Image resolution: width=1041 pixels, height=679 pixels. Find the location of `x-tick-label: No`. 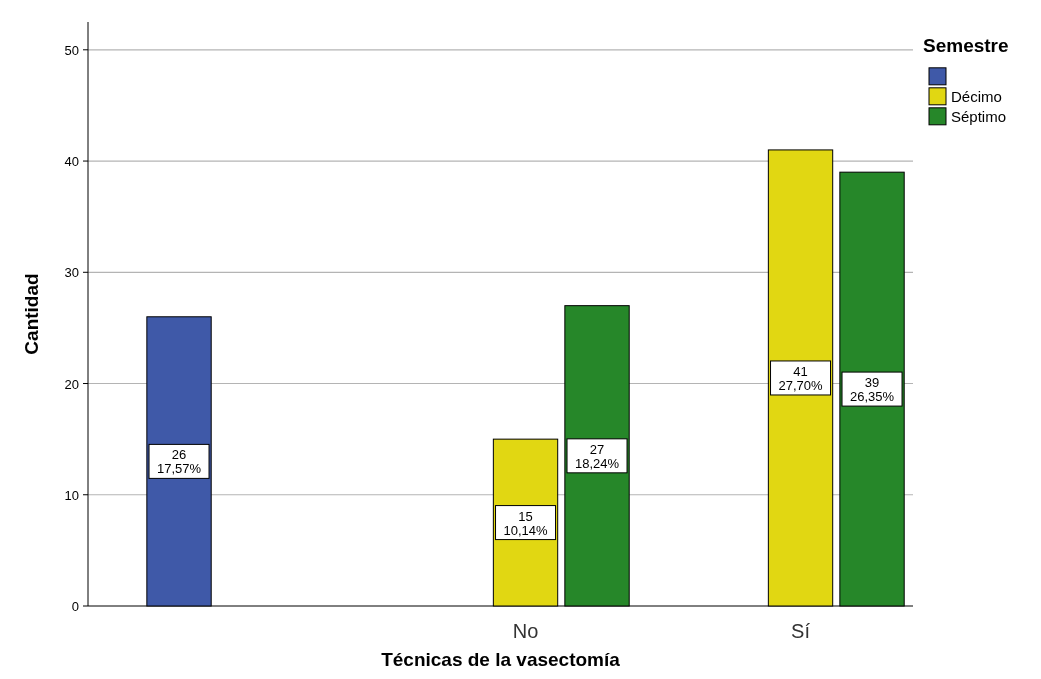

x-tick-label: No is located at coordinates (525, 631).